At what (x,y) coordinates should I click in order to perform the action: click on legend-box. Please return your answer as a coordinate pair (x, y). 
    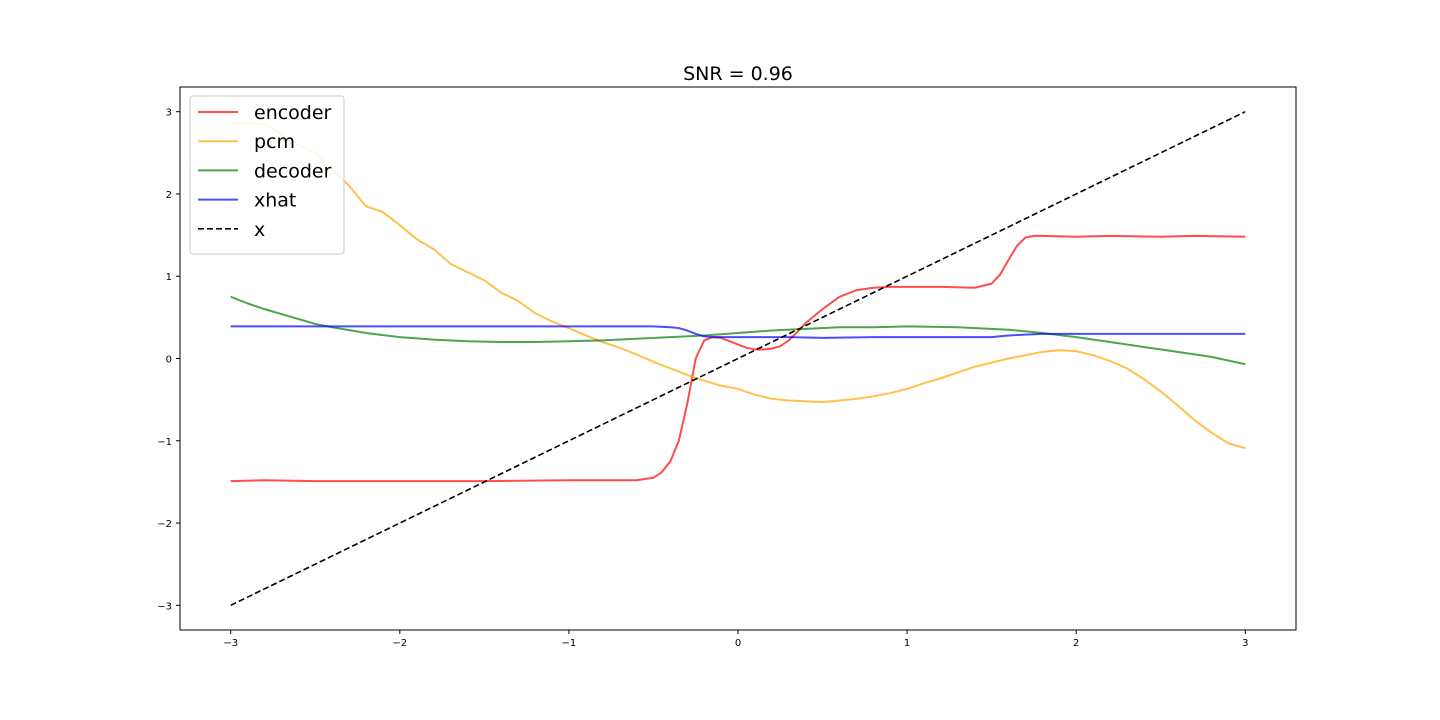
    Looking at the image, I should click on (267, 175).